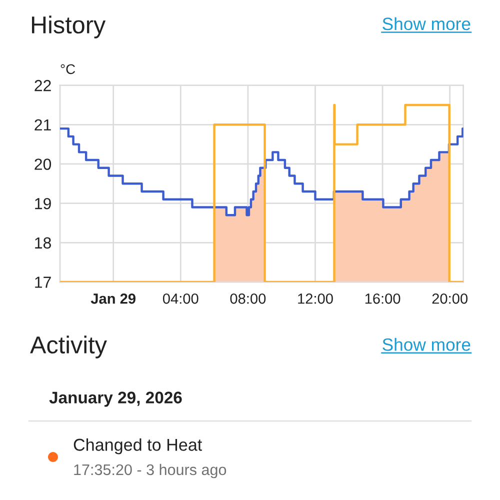  I want to click on y-tick-label: 20, so click(43, 164).